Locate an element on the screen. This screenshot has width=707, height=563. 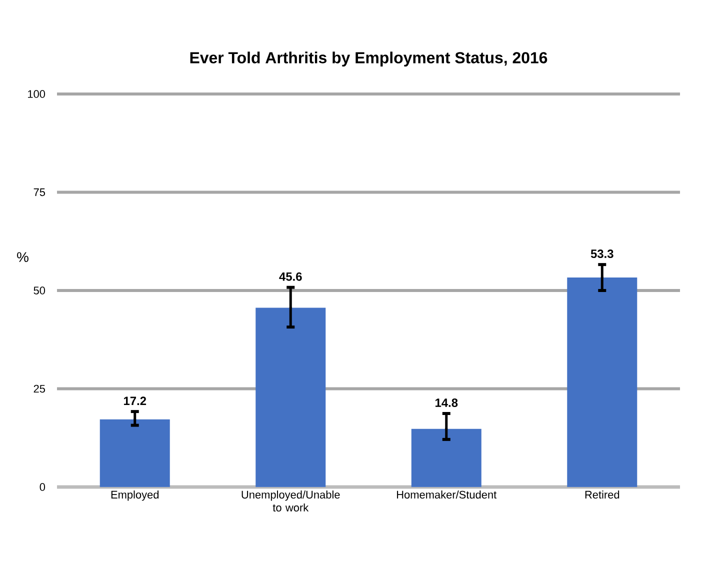
x-tick-label: Unemployed/Unable to work is located at coordinates (291, 501).